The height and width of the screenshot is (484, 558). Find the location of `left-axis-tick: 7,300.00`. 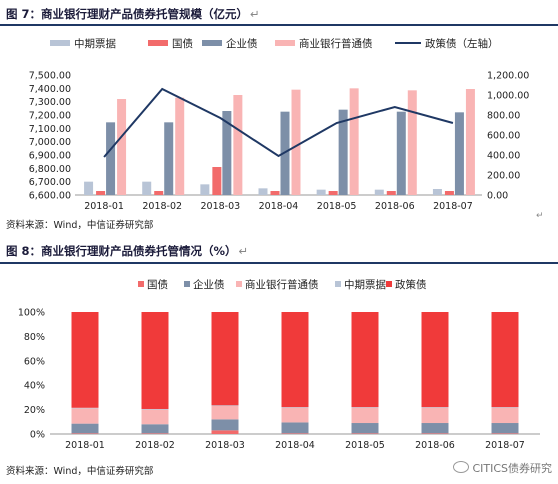

left-axis-tick: 7,300.00 is located at coordinates (50, 102).